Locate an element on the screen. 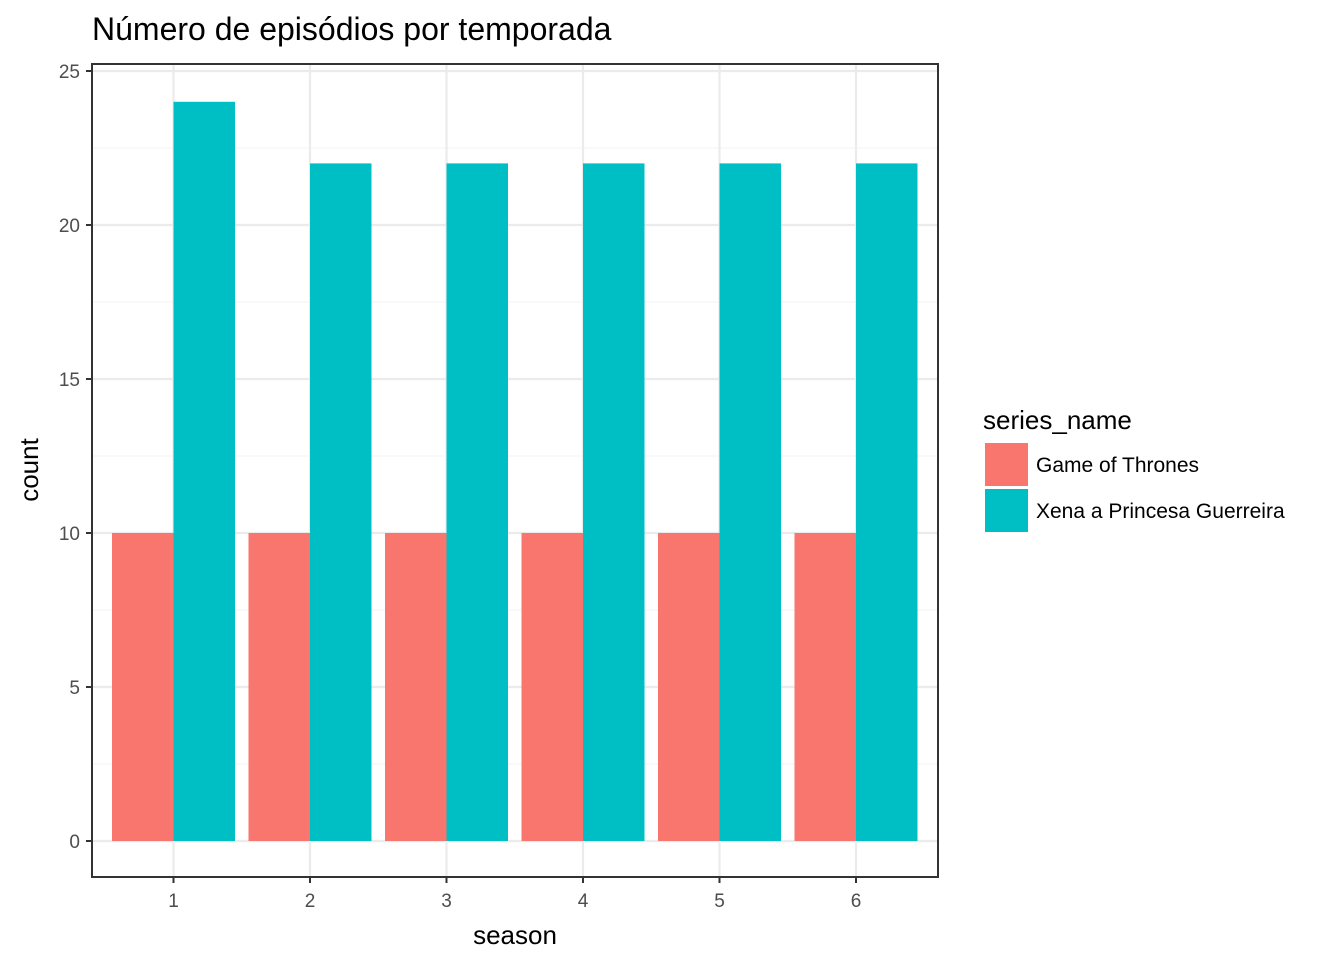  x-tick-label: 4 is located at coordinates (583, 901).